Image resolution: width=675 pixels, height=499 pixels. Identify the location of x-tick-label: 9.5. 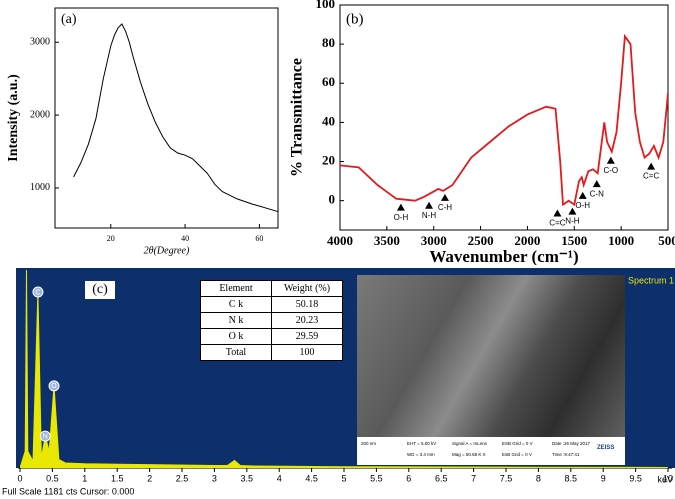
(635, 478).